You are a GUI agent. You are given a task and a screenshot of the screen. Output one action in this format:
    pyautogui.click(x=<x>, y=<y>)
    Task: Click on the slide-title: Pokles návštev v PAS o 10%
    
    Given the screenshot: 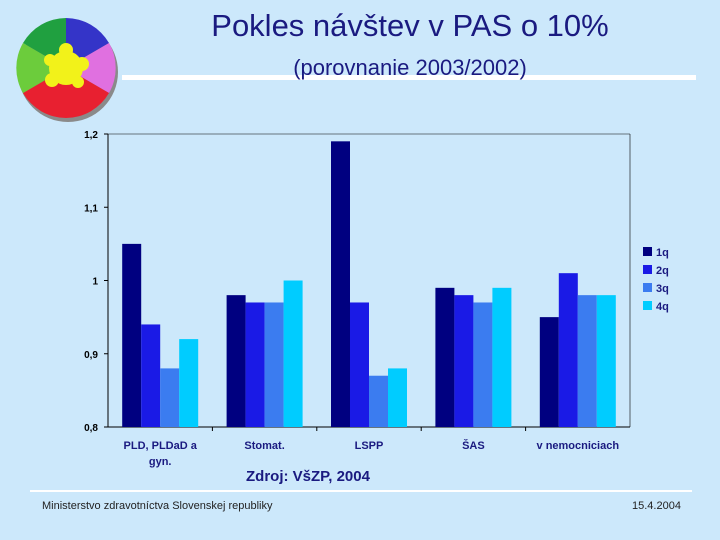 What is the action you would take?
    pyautogui.click(x=410, y=25)
    